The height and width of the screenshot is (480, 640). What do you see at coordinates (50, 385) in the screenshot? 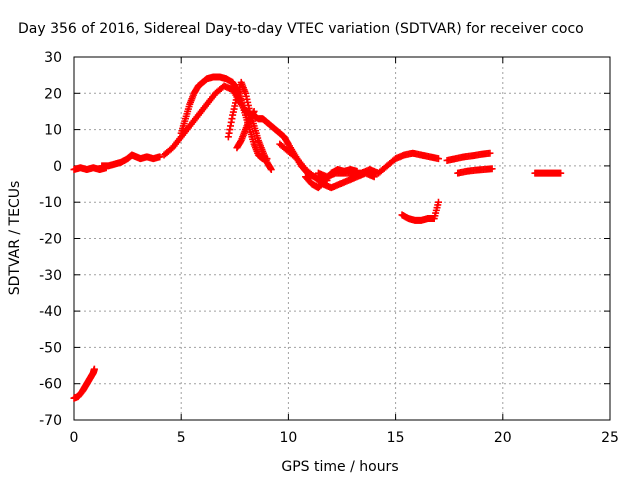
I see `y-tick-label: -60` at bounding box center [50, 385].